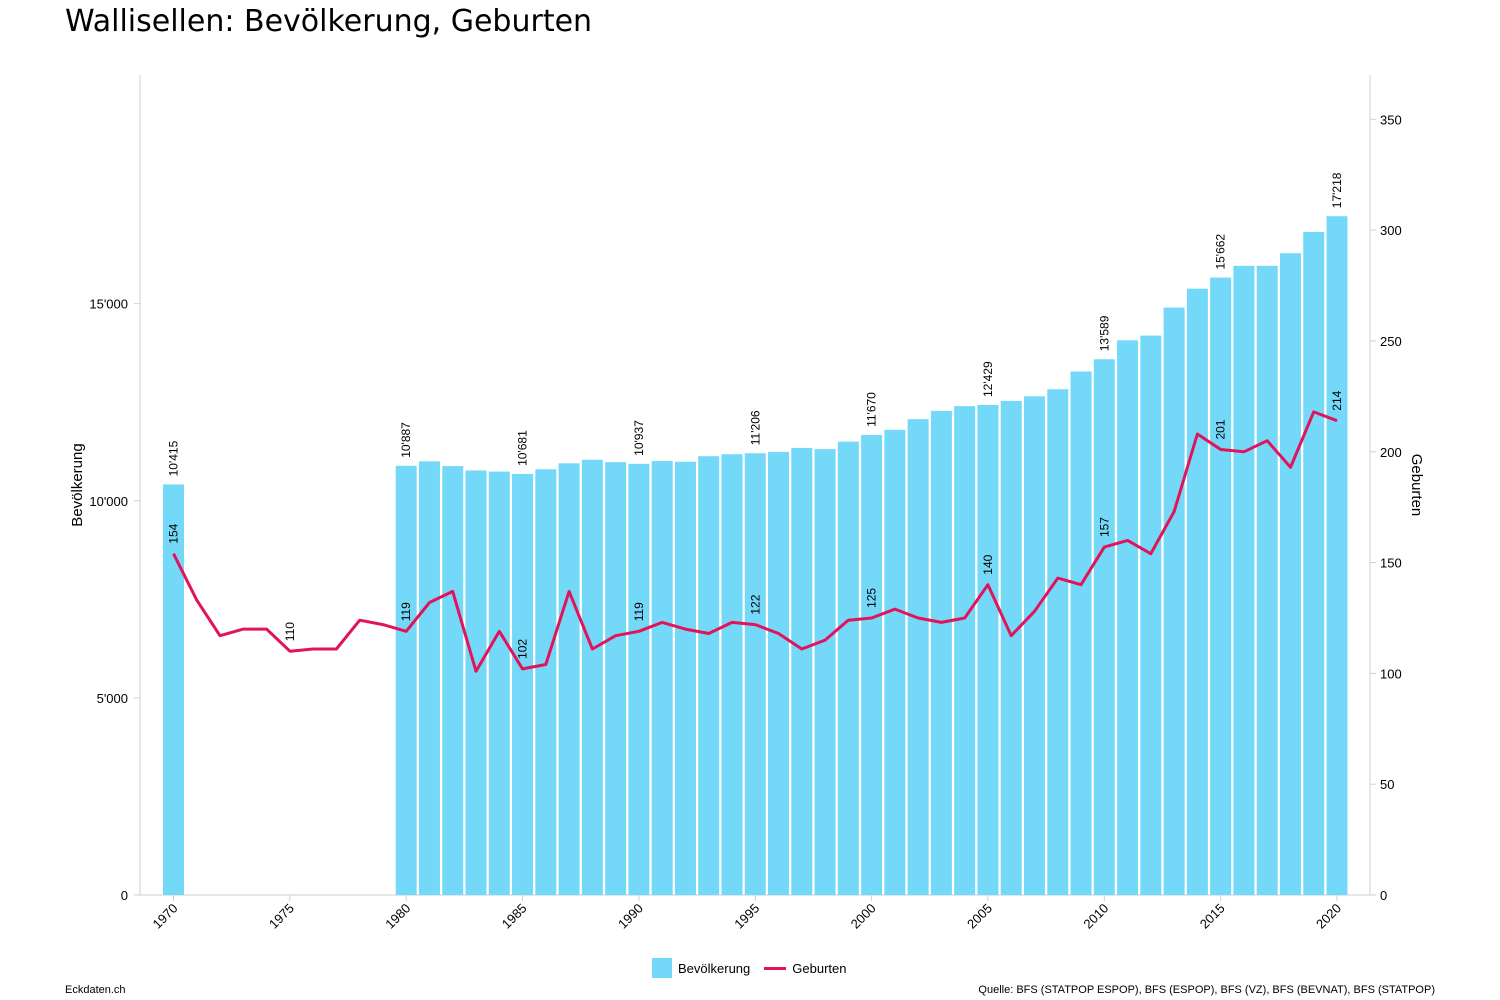  I want to click on line-value-label: 125, so click(872, 598).